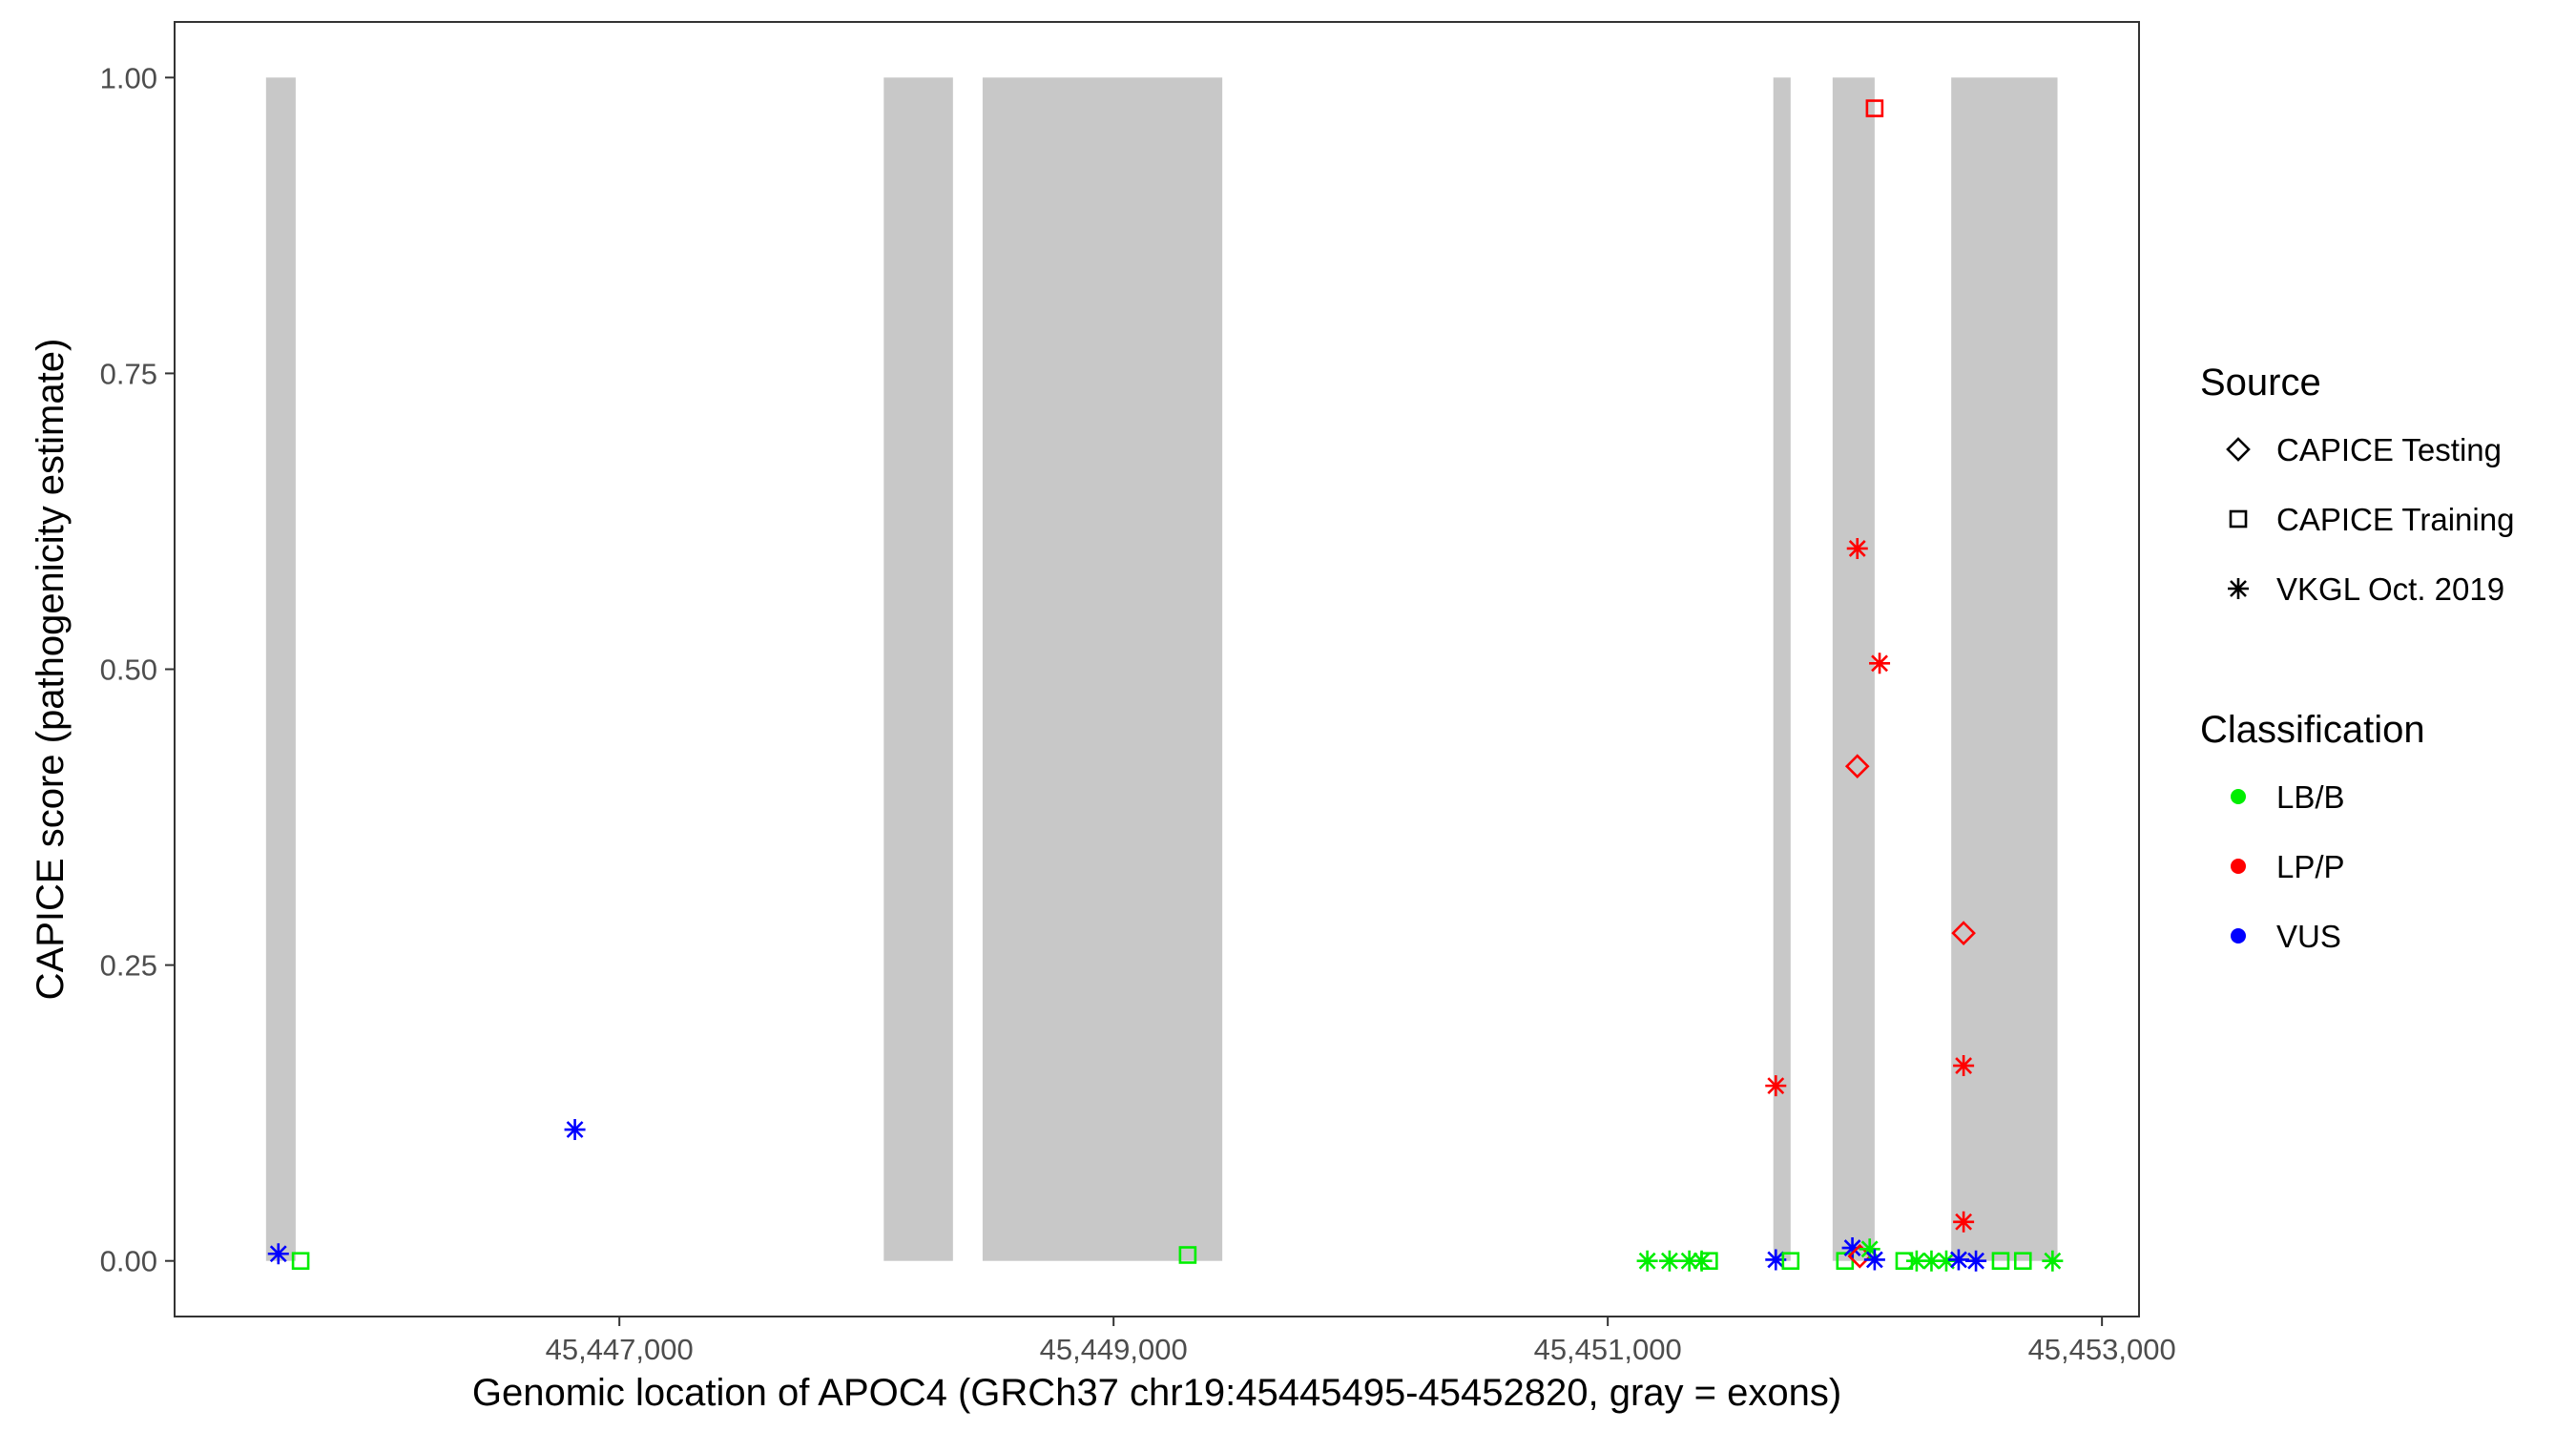 This screenshot has width=2576, height=1431. Describe the element at coordinates (128, 966) in the screenshot. I see `y-tick-label: 0.25` at that location.